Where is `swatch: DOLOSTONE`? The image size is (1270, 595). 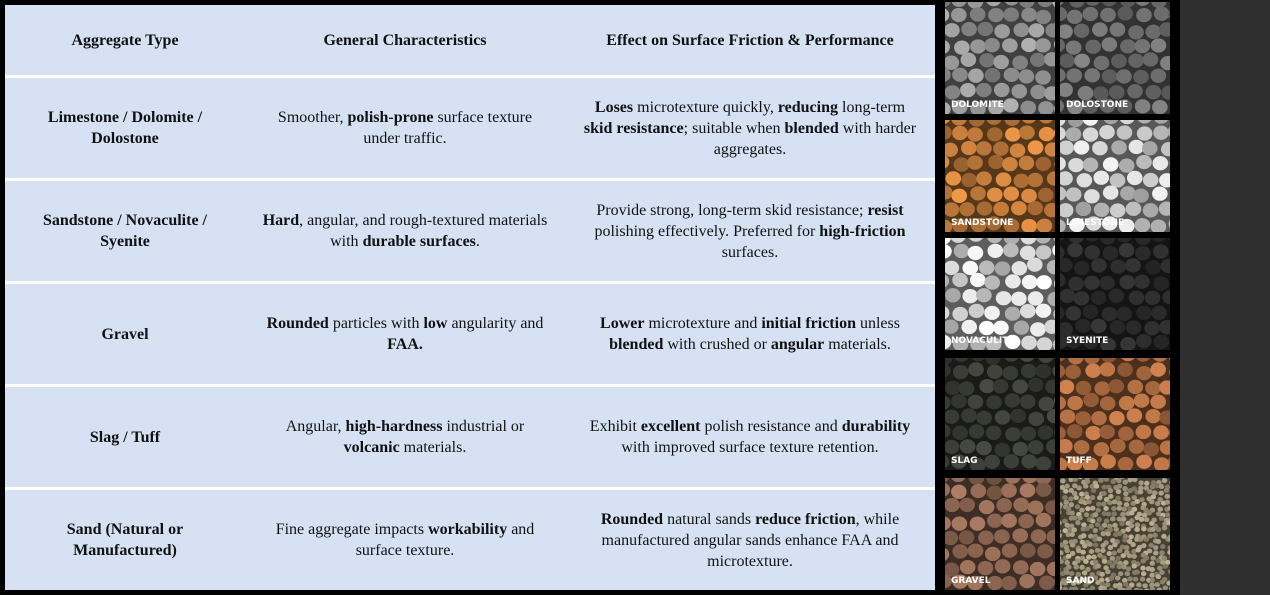
swatch: DOLOSTONE is located at coordinates (1115, 58).